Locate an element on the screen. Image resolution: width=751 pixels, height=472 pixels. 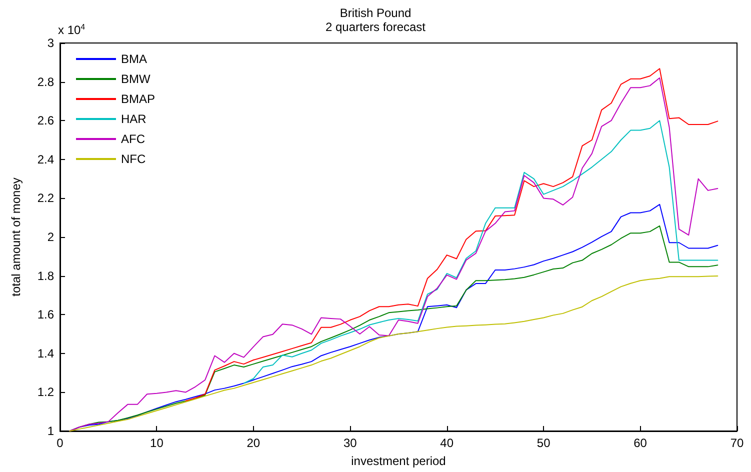
chart-subtitle: 2 quarters forecast is located at coordinates (375, 27).